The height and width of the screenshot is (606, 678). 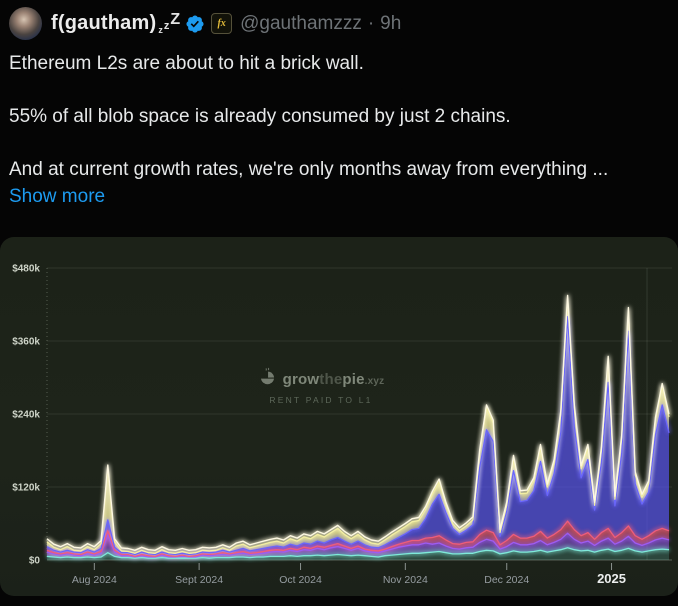 I want to click on display-name: f(gautham), so click(x=104, y=23).